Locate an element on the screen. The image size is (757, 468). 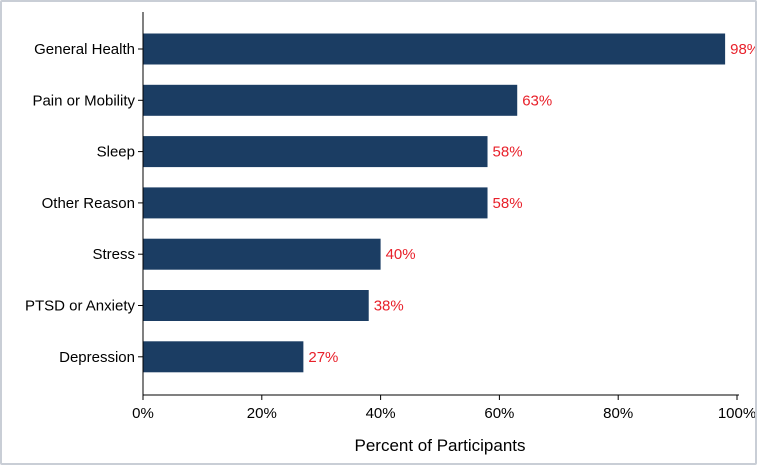
x-tick-label: 40% is located at coordinates (381, 413).